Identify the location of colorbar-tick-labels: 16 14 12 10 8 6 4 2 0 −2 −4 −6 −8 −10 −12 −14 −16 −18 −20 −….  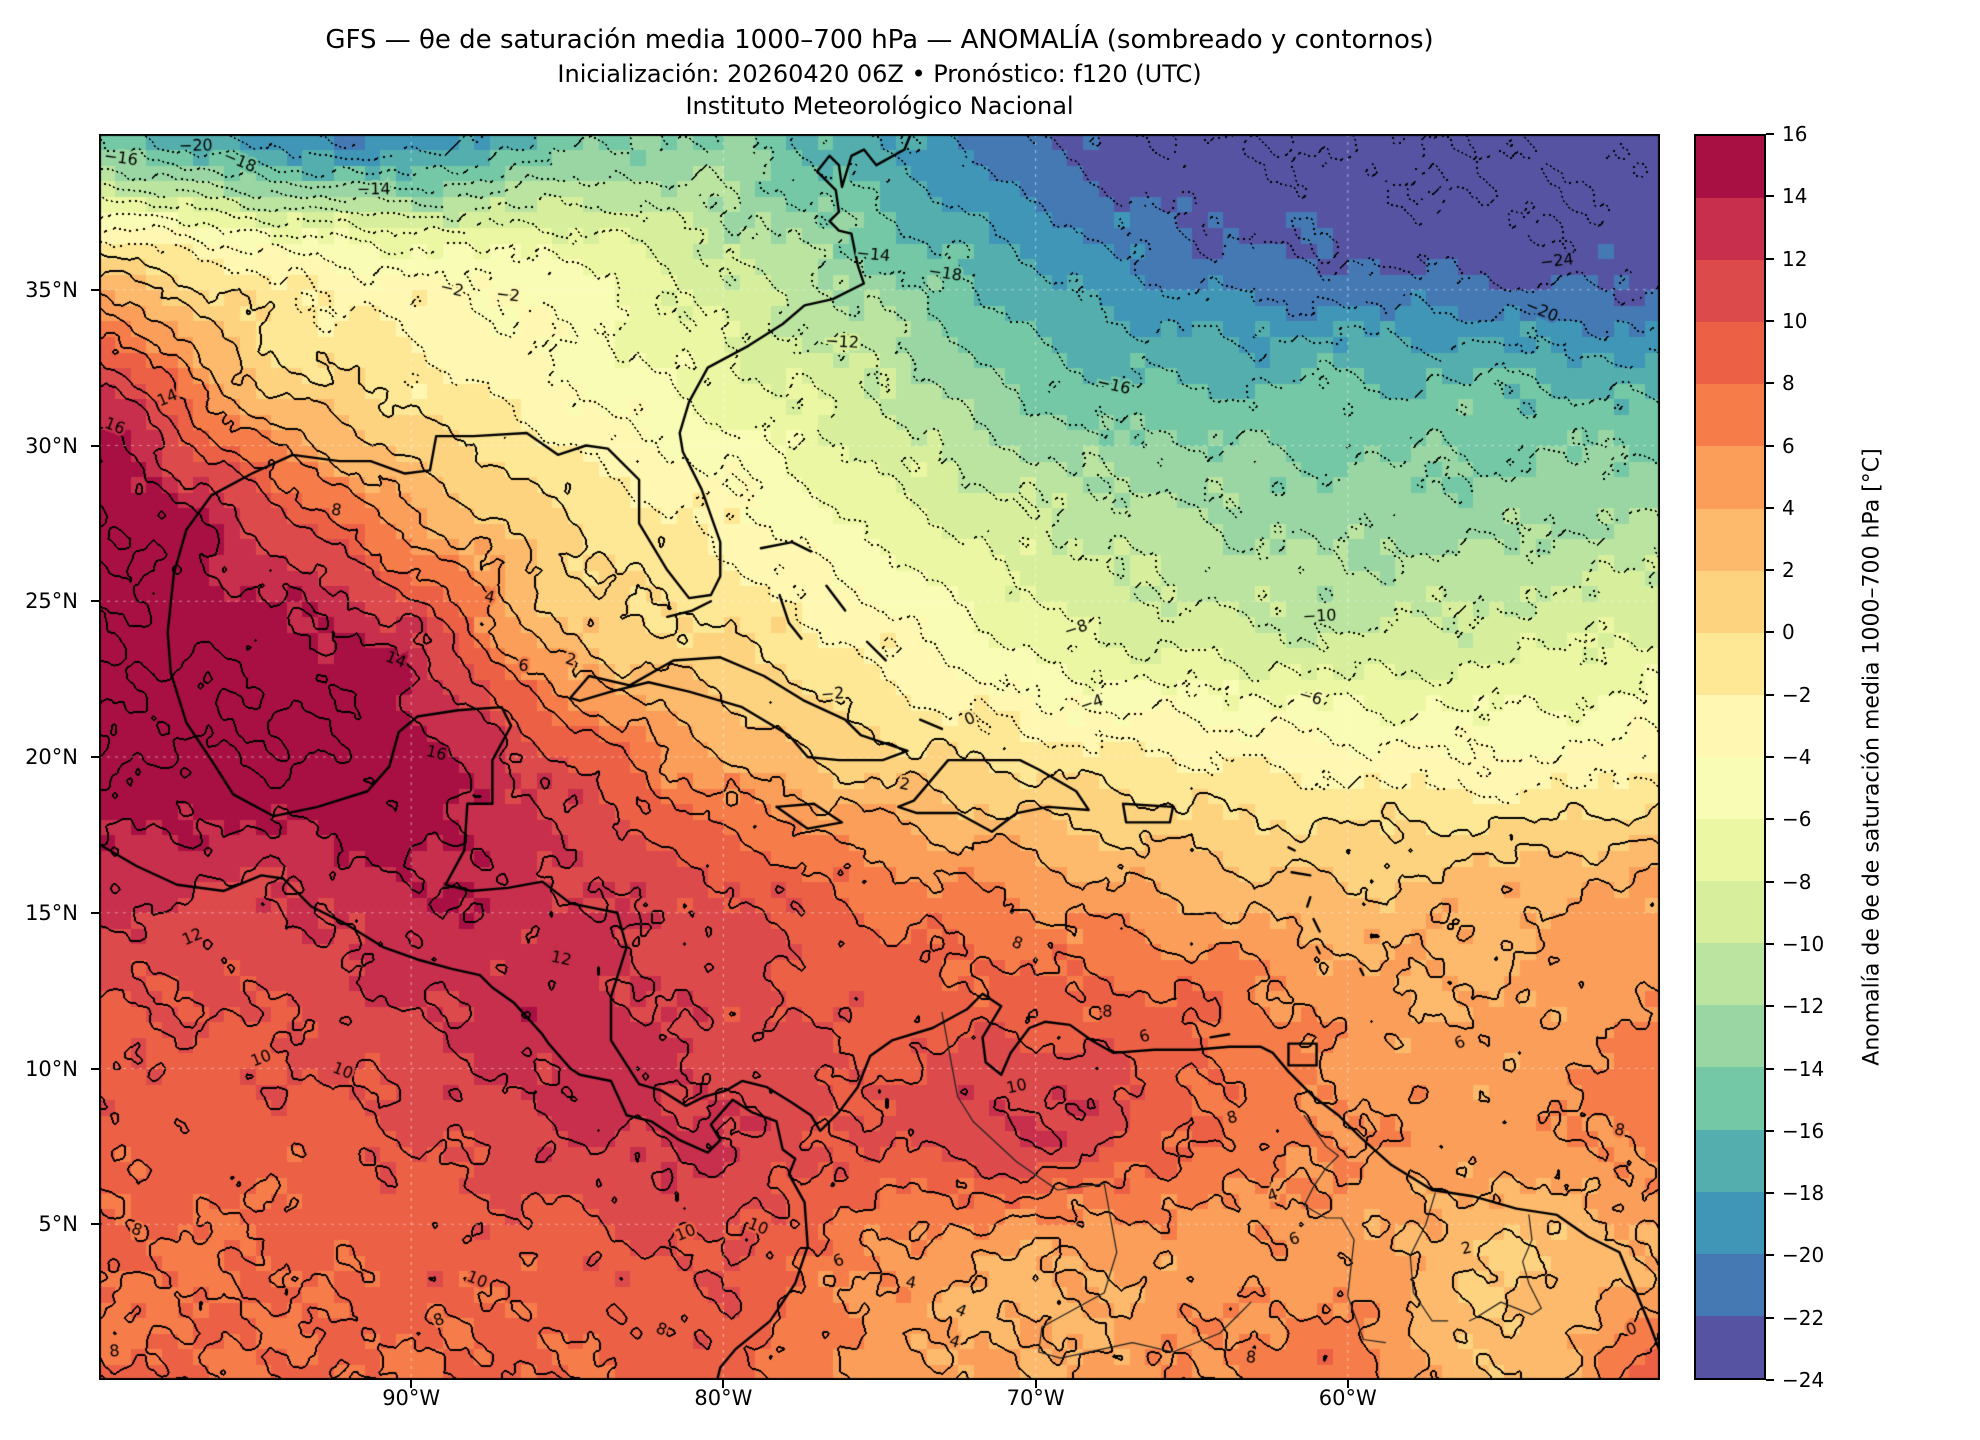
(1806, 757).